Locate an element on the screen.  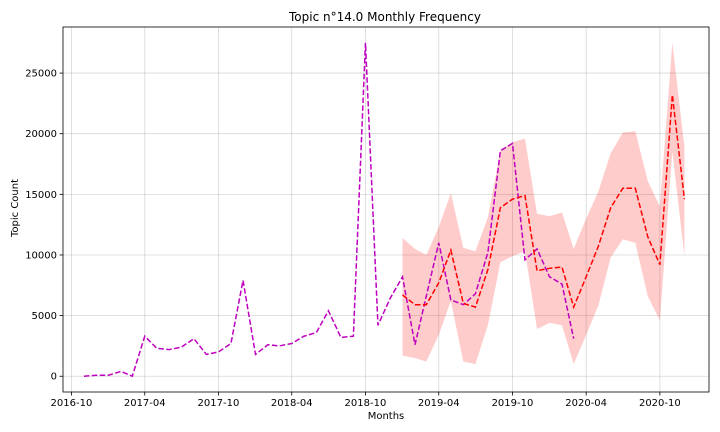
x-tick-label: 2017-10 is located at coordinates (219, 403).